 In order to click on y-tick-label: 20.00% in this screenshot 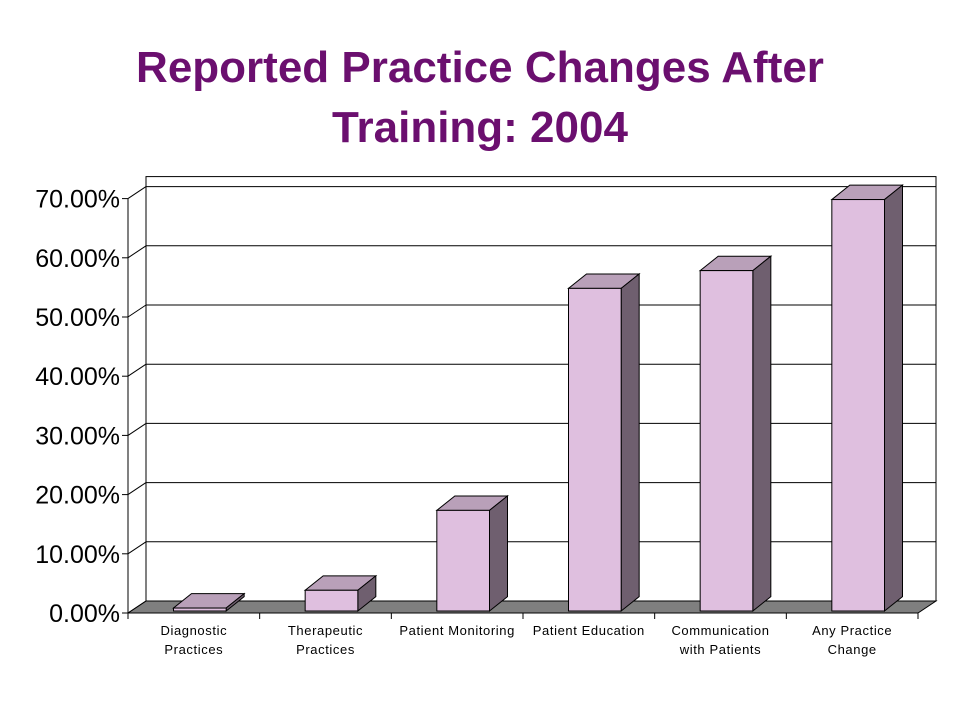, I will do `click(77, 496)`.